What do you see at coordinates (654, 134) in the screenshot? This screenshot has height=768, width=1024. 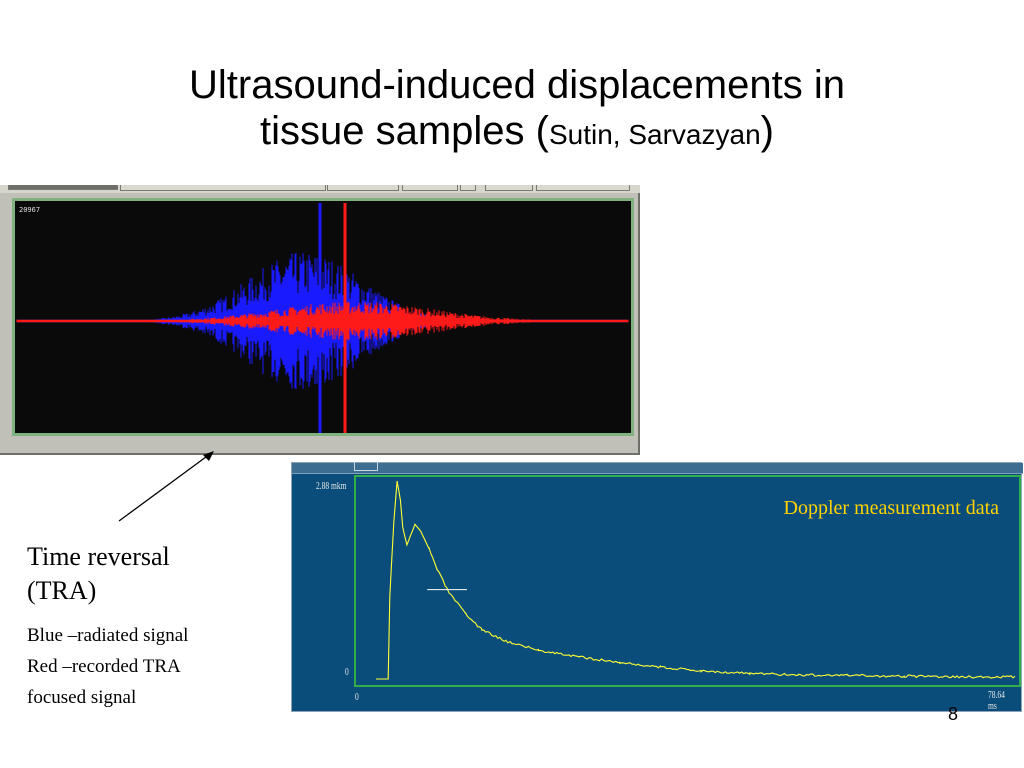 I see `title-authors: Sutin, Sarvazyan` at bounding box center [654, 134].